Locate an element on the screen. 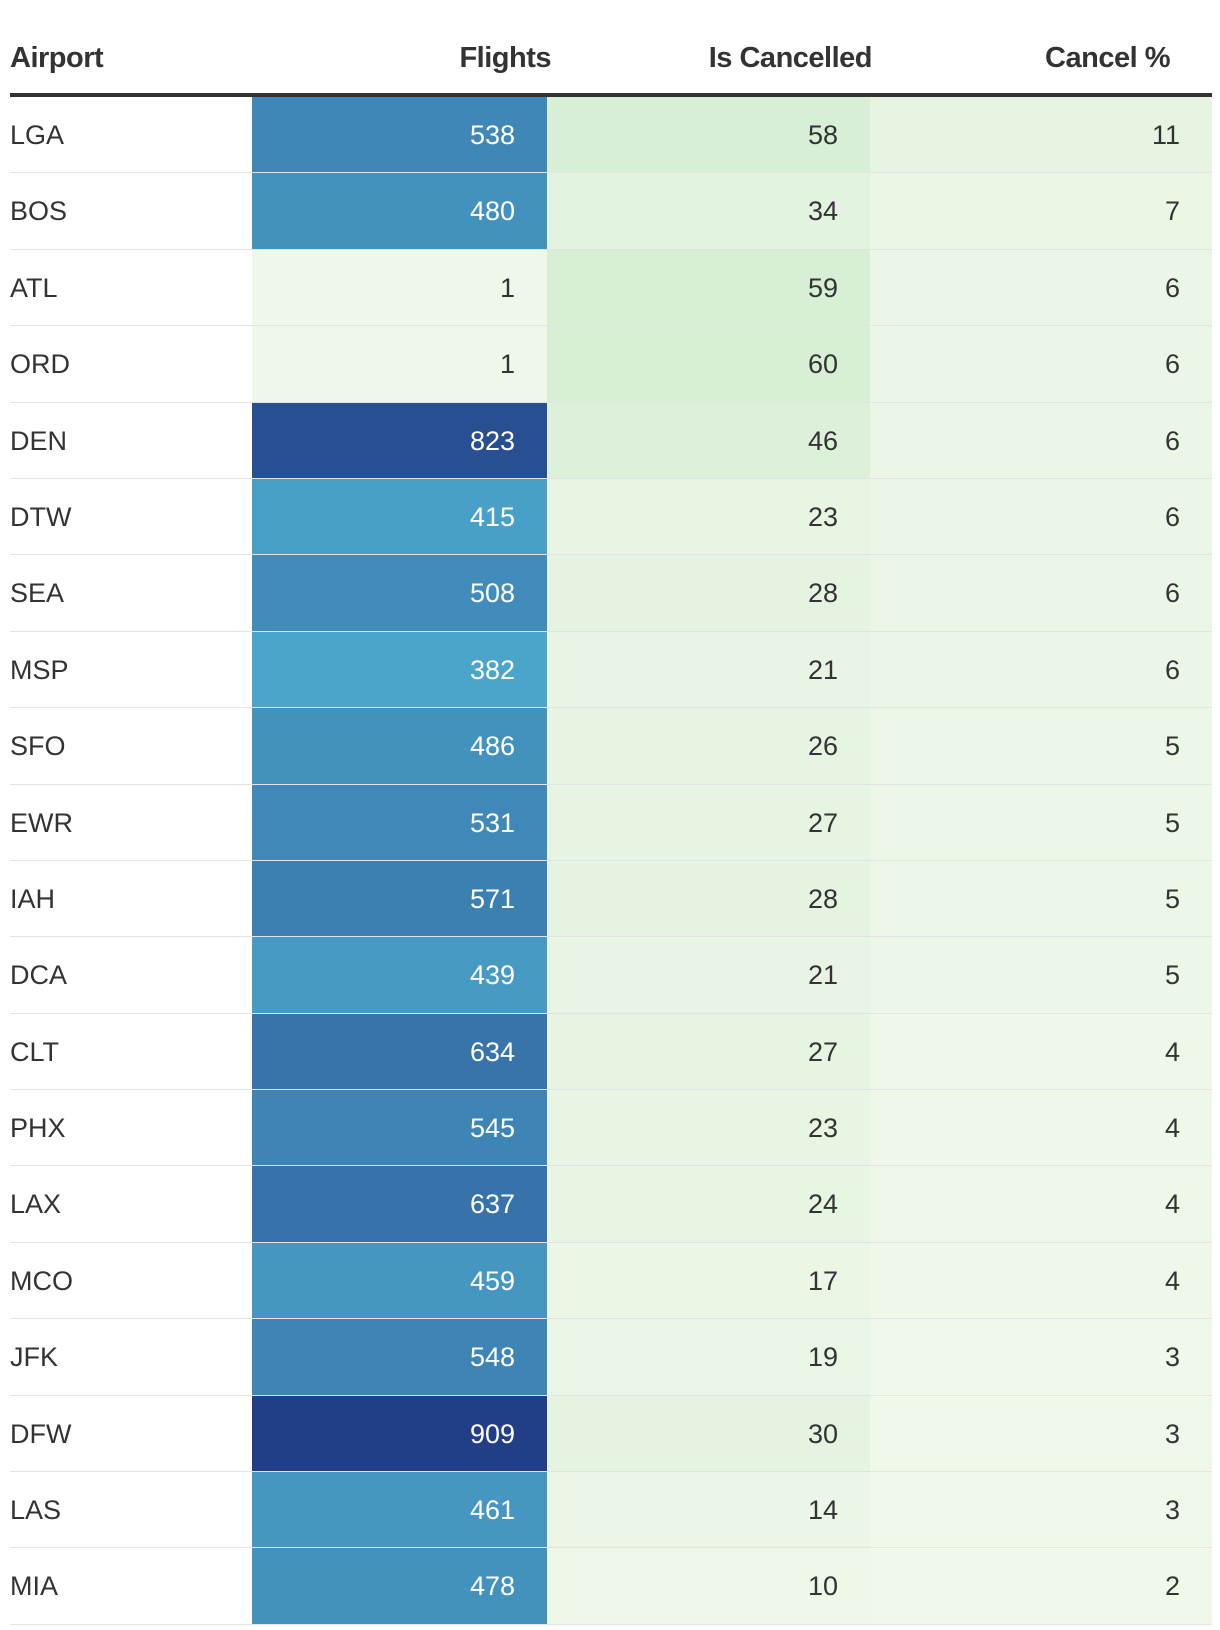  flights-cell: 478 is located at coordinates (399, 1586).